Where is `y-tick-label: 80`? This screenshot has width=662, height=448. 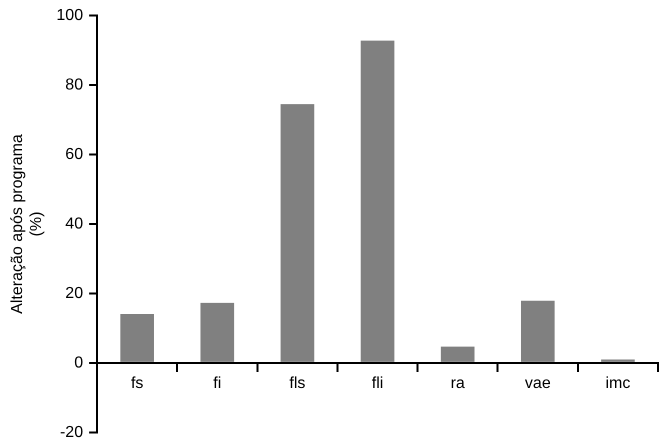 y-tick-label: 80 is located at coordinates (74, 85).